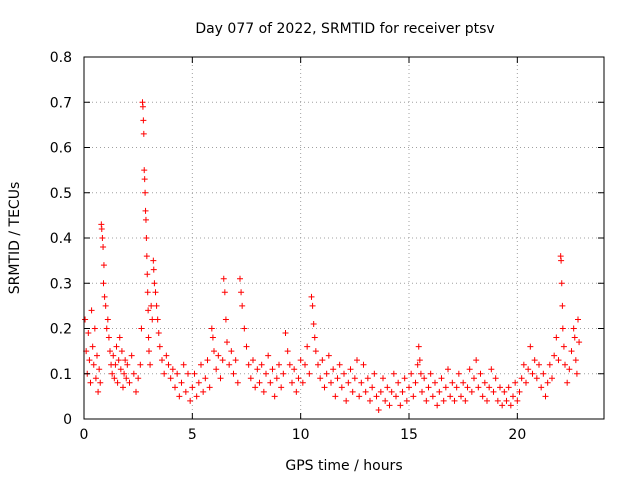 This screenshot has height=480, width=640. What do you see at coordinates (301, 435) in the screenshot?
I see `x-tick-label: 10` at bounding box center [301, 435].